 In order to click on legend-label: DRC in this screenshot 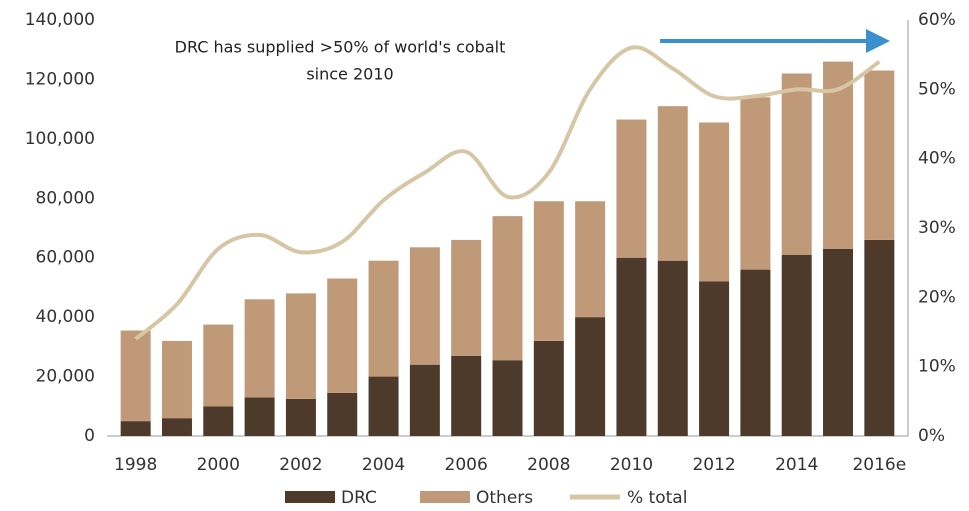, I will do `click(359, 498)`.